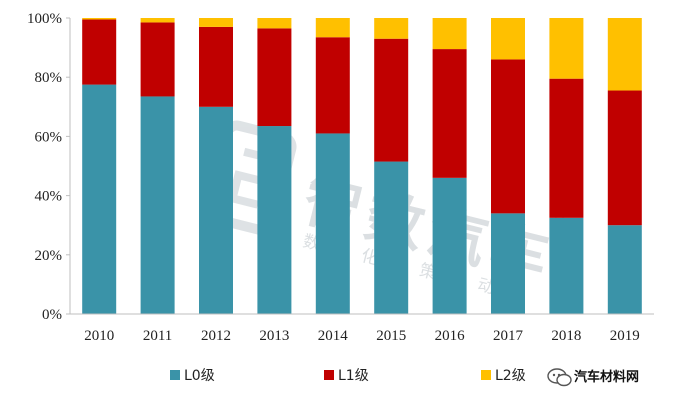 The height and width of the screenshot is (406, 676). Describe the element at coordinates (199, 376) in the screenshot. I see `legend-label: L0级` at that location.